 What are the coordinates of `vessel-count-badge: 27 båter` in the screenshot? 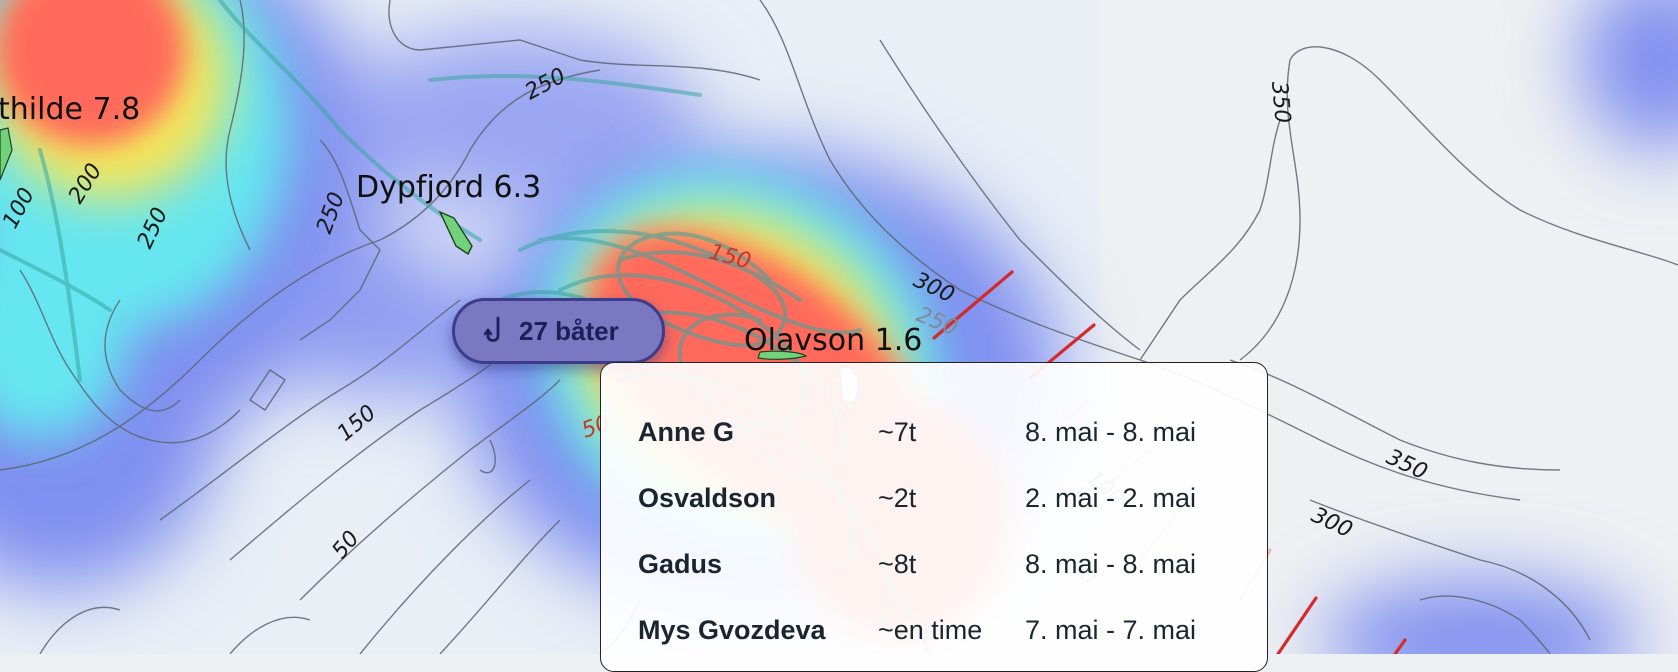 It's located at (558, 331).